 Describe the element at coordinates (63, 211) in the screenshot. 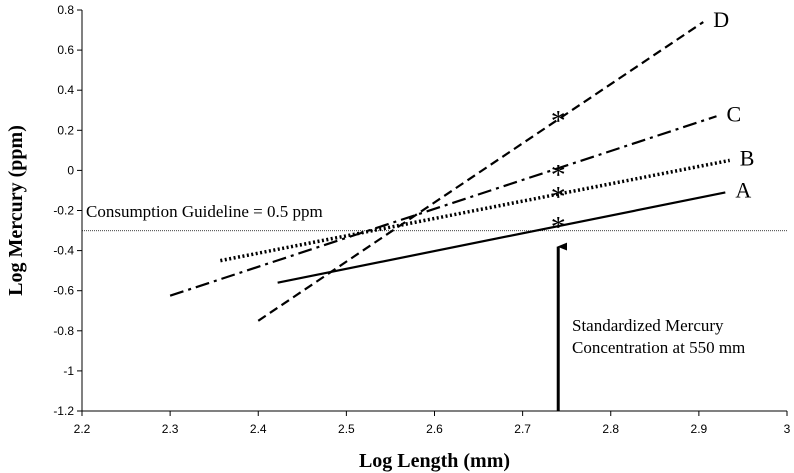

I see `y-tick-label: -0.2` at that location.